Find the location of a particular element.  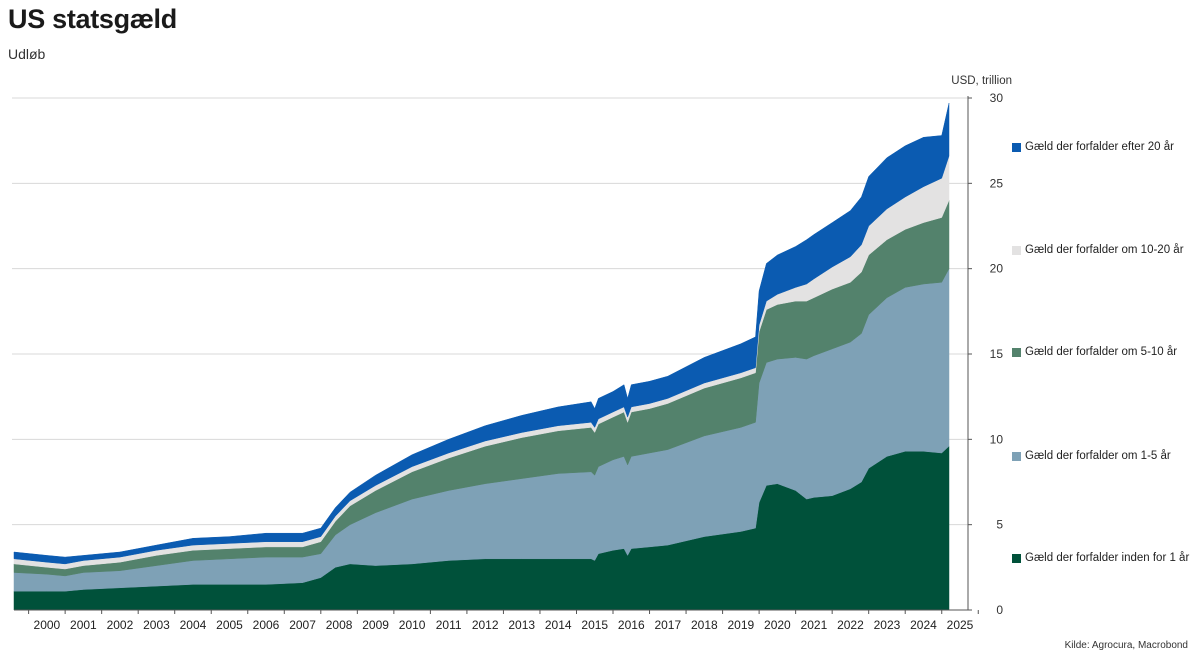

y-tick-label: 30 is located at coordinates (997, 98).